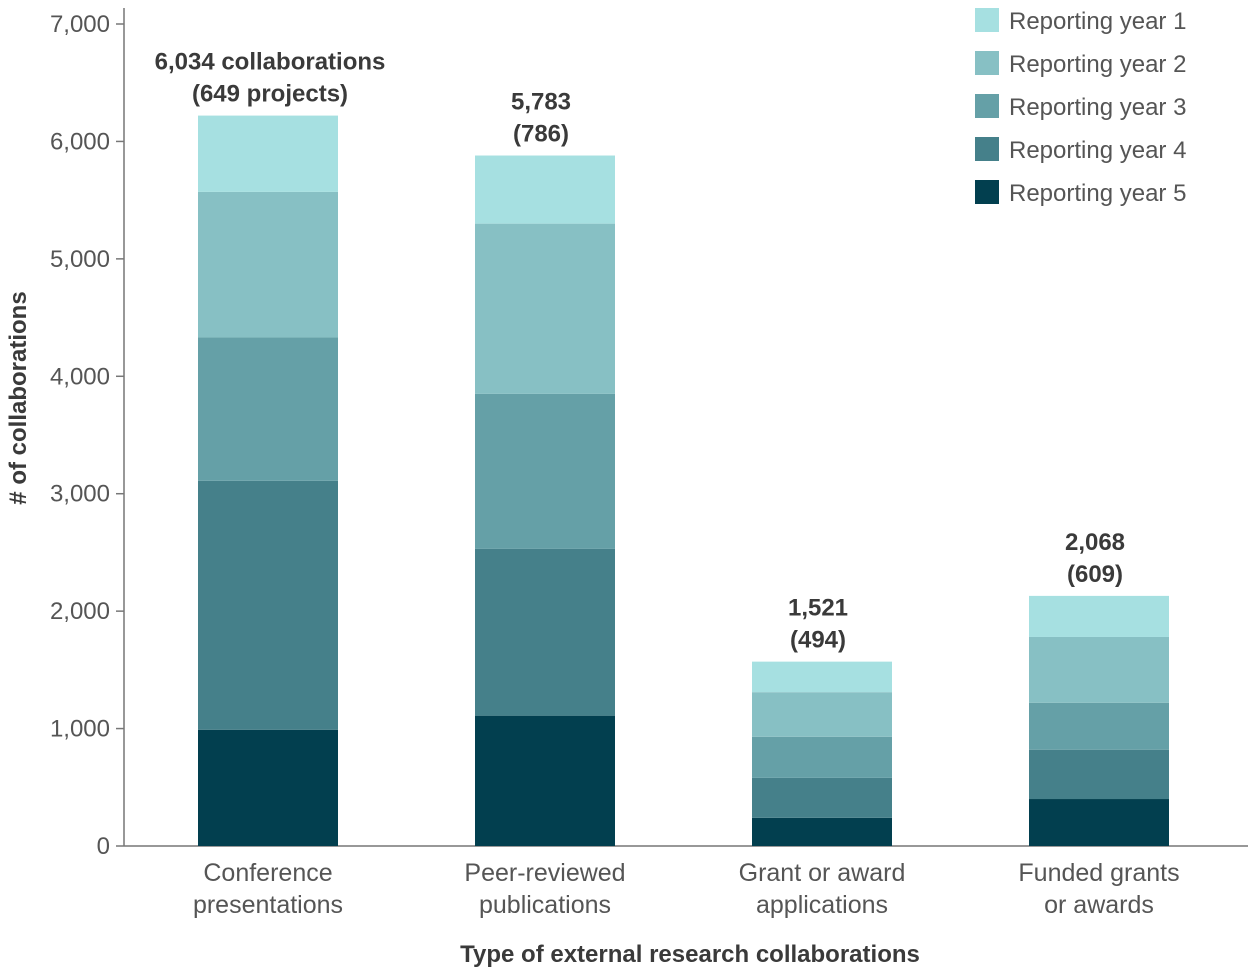 The width and height of the screenshot is (1248, 968). I want to click on x-tick-label-line: Peer-reviewed, so click(544, 873).